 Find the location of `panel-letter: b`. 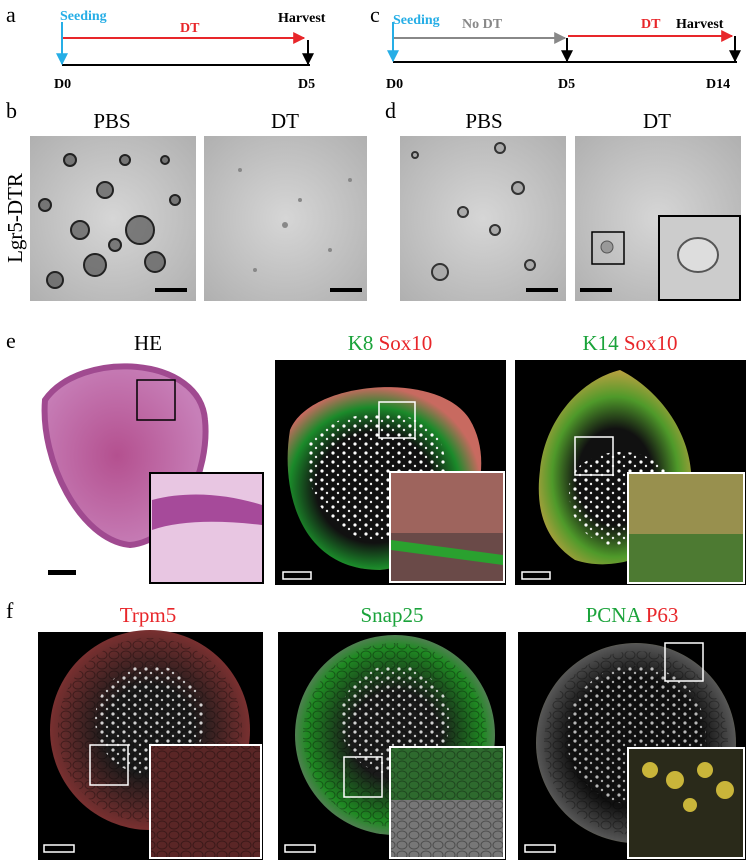

panel-letter: b is located at coordinates (11, 110).